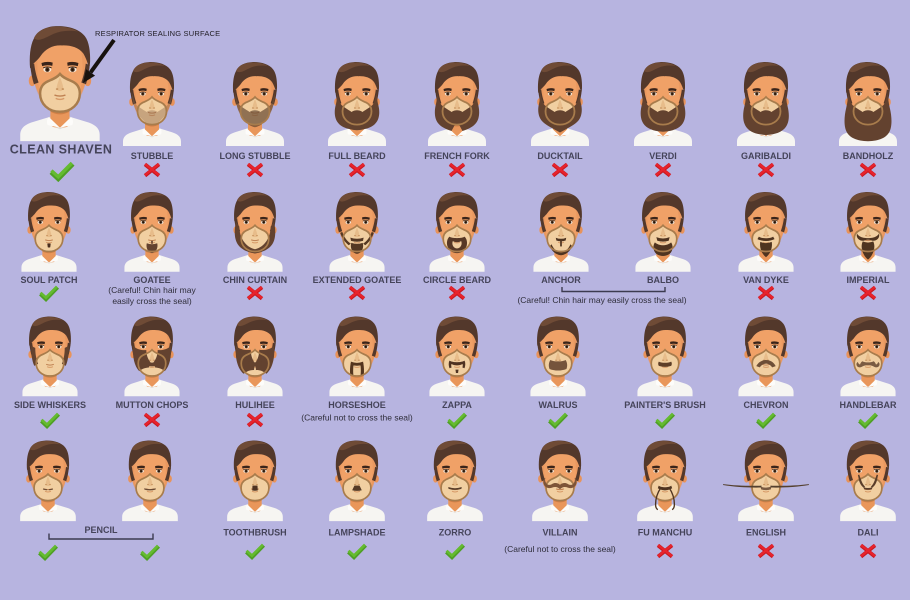 This screenshot has width=910, height=600. Describe the element at coordinates (101, 530) in the screenshot. I see `svg-text: PENCIL` at that location.